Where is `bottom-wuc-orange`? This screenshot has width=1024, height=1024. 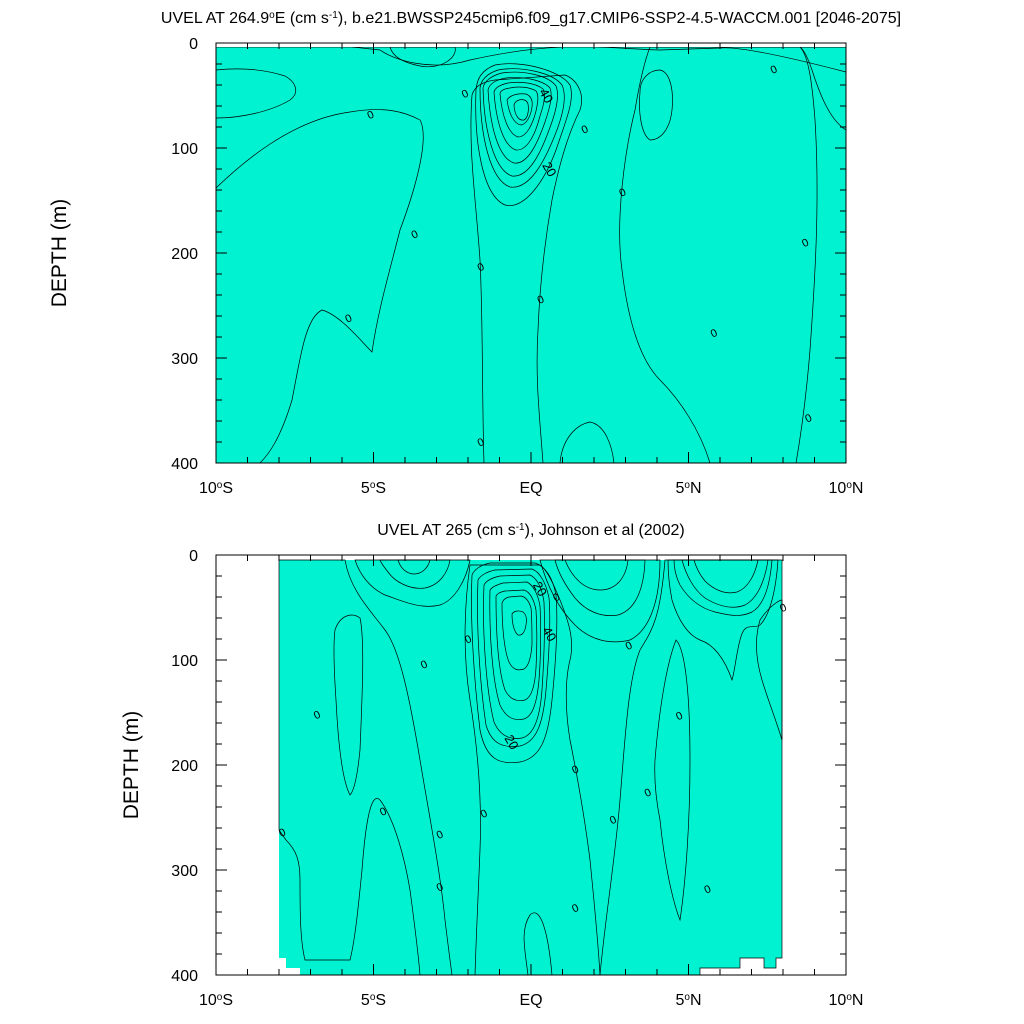 bottom-wuc-orange is located at coordinates (517, 633).